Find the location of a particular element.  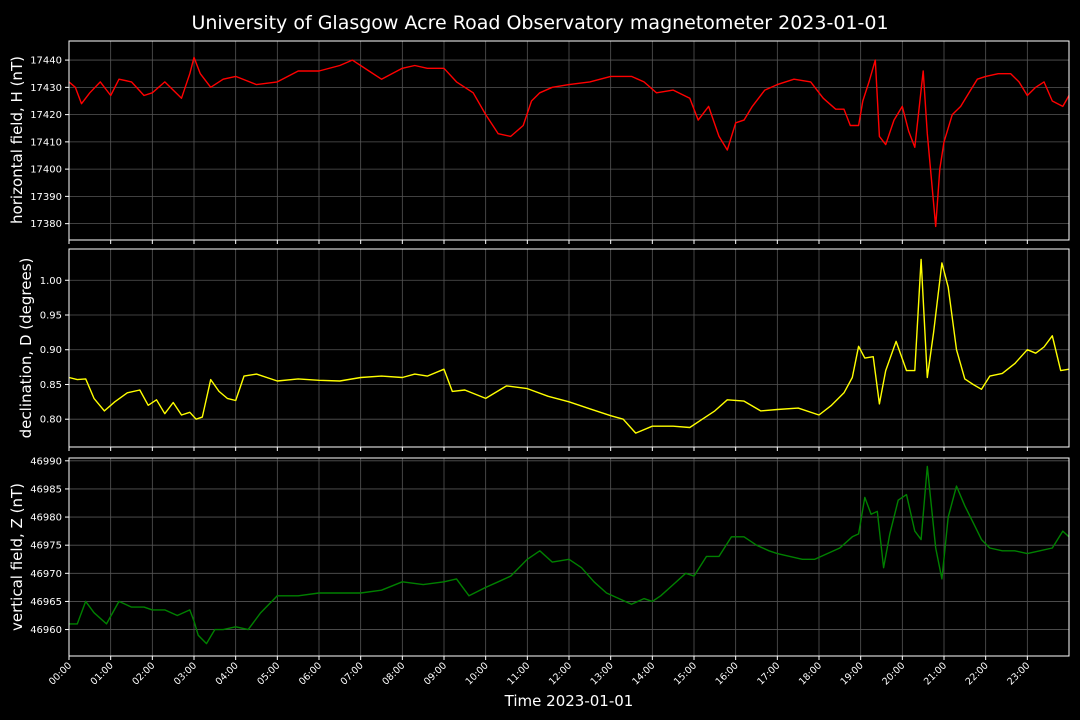

x-tick-label: 10:00 is located at coordinates (477, 673).